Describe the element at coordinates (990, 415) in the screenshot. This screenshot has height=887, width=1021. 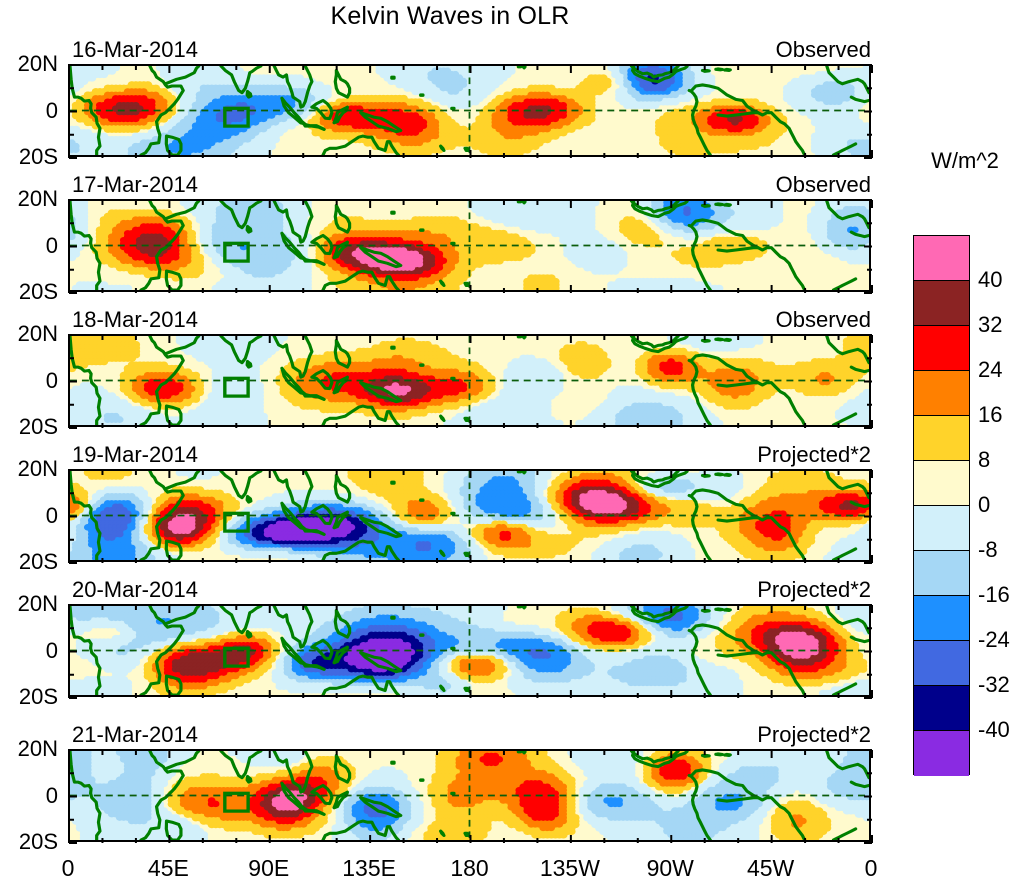
I see `colorbar-tick-label: 16` at that location.